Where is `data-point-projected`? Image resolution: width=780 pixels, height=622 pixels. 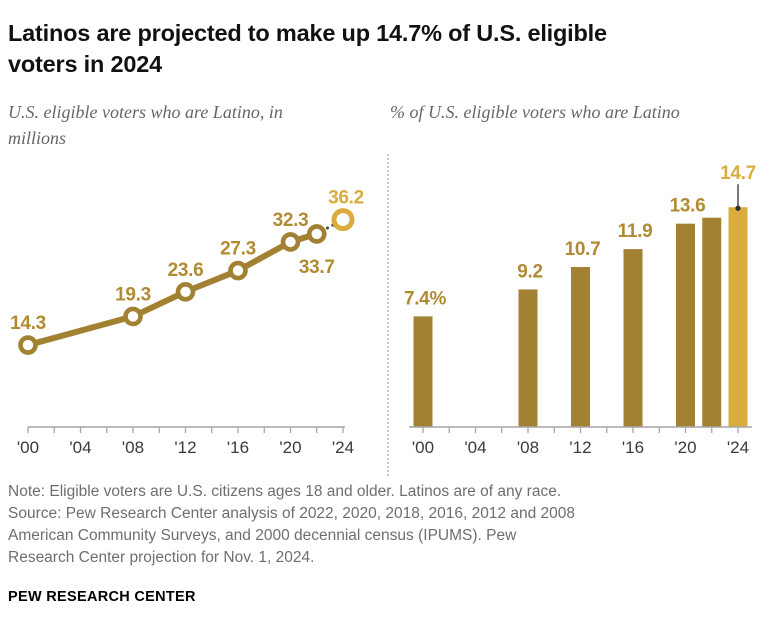 data-point-projected is located at coordinates (343, 220).